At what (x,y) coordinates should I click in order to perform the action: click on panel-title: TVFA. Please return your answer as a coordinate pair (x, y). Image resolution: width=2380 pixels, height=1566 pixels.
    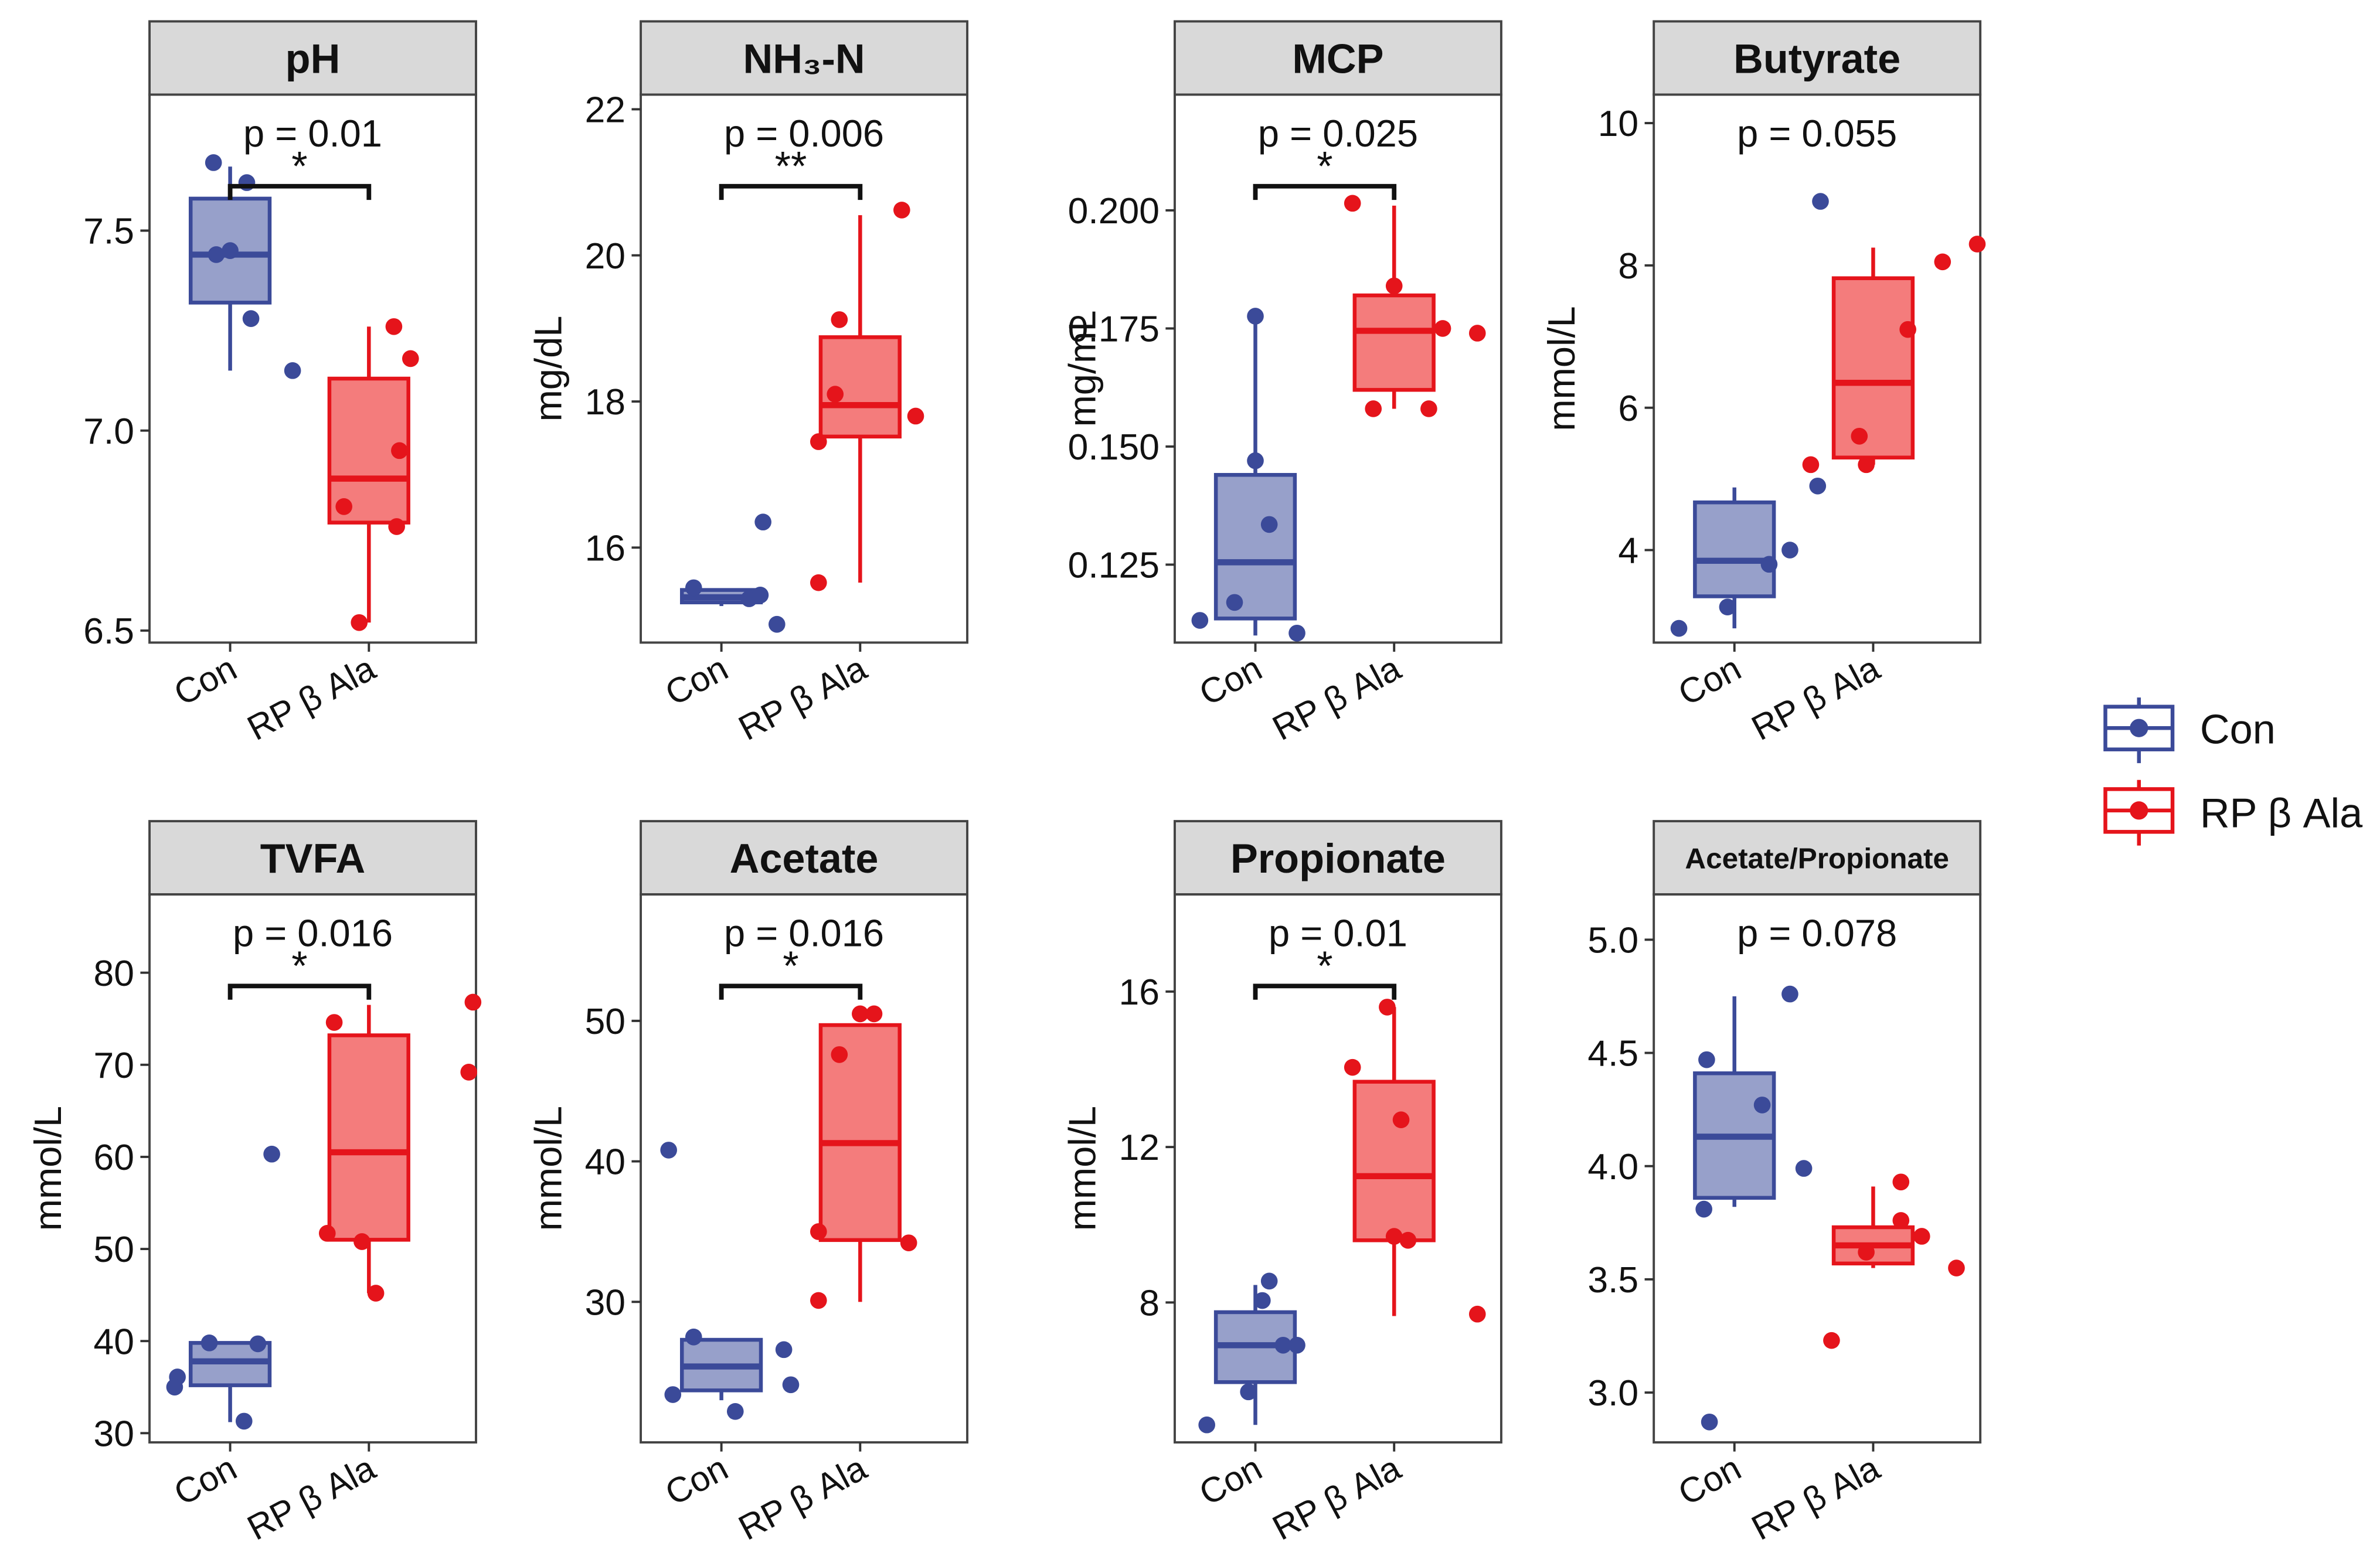
    Looking at the image, I should click on (313, 858).